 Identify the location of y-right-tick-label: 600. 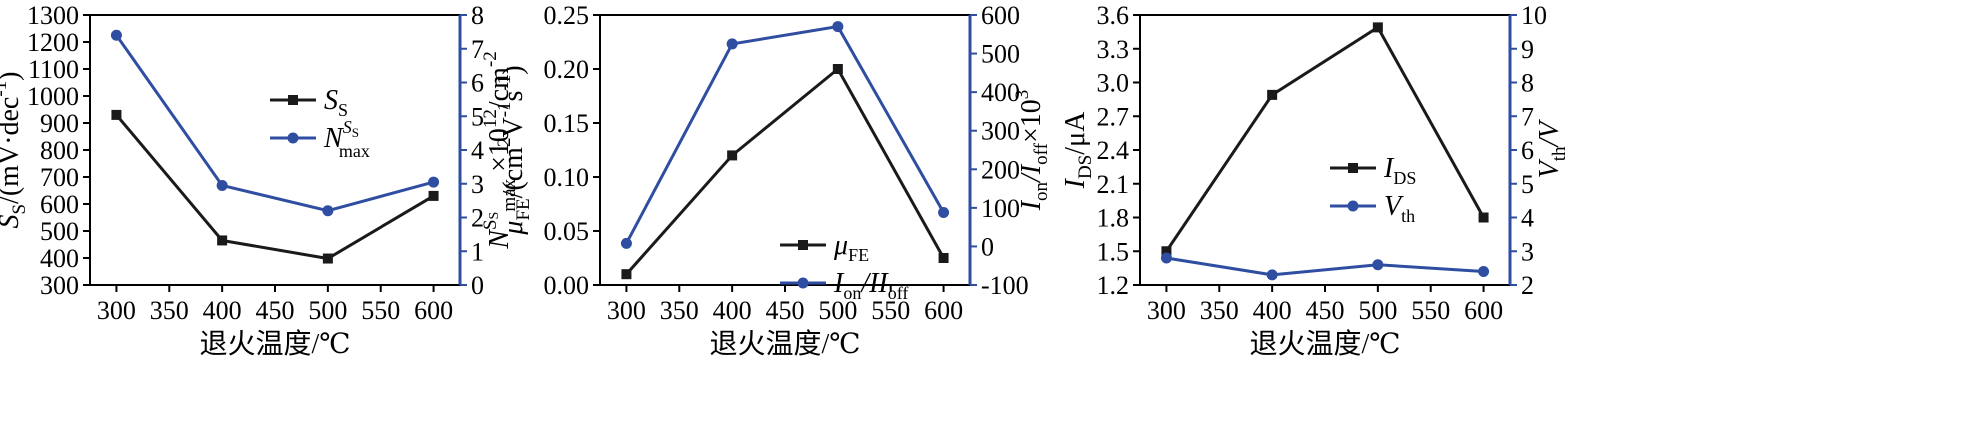
(1000, 15).